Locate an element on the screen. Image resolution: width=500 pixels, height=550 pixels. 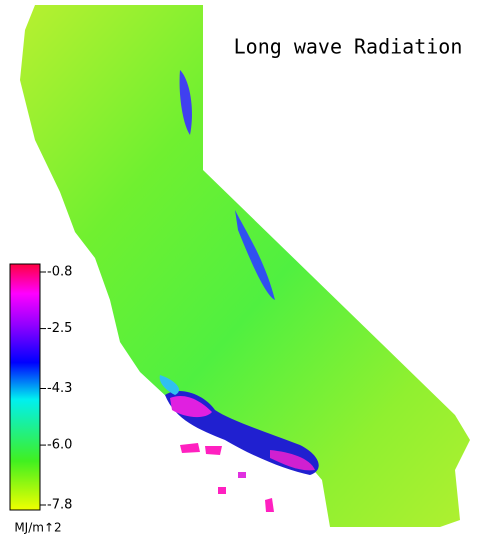
colorbar-tick-label: -6.0 is located at coordinates (59, 445).